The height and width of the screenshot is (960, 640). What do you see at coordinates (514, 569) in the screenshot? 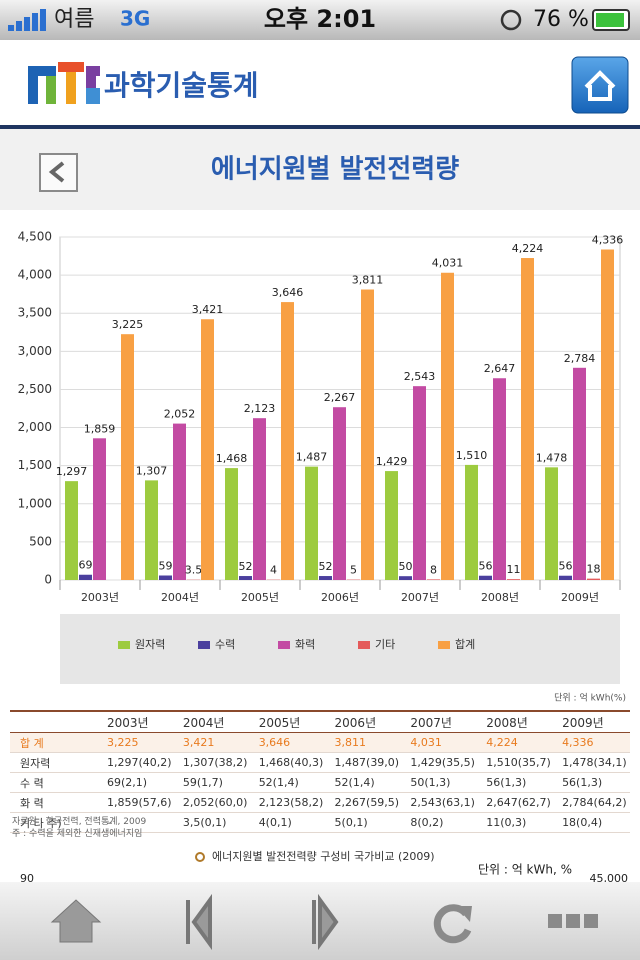
I see `data-label: 11` at bounding box center [514, 569].